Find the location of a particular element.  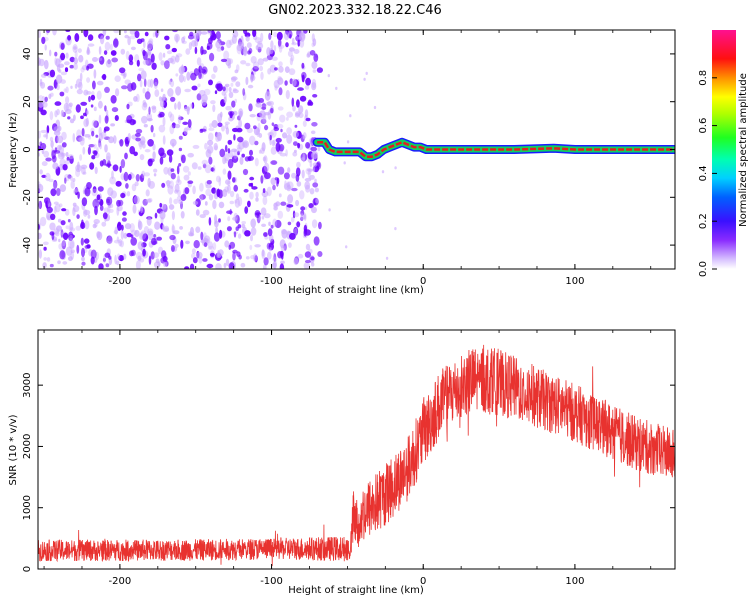

x-tick-label: 100 is located at coordinates (574, 581).